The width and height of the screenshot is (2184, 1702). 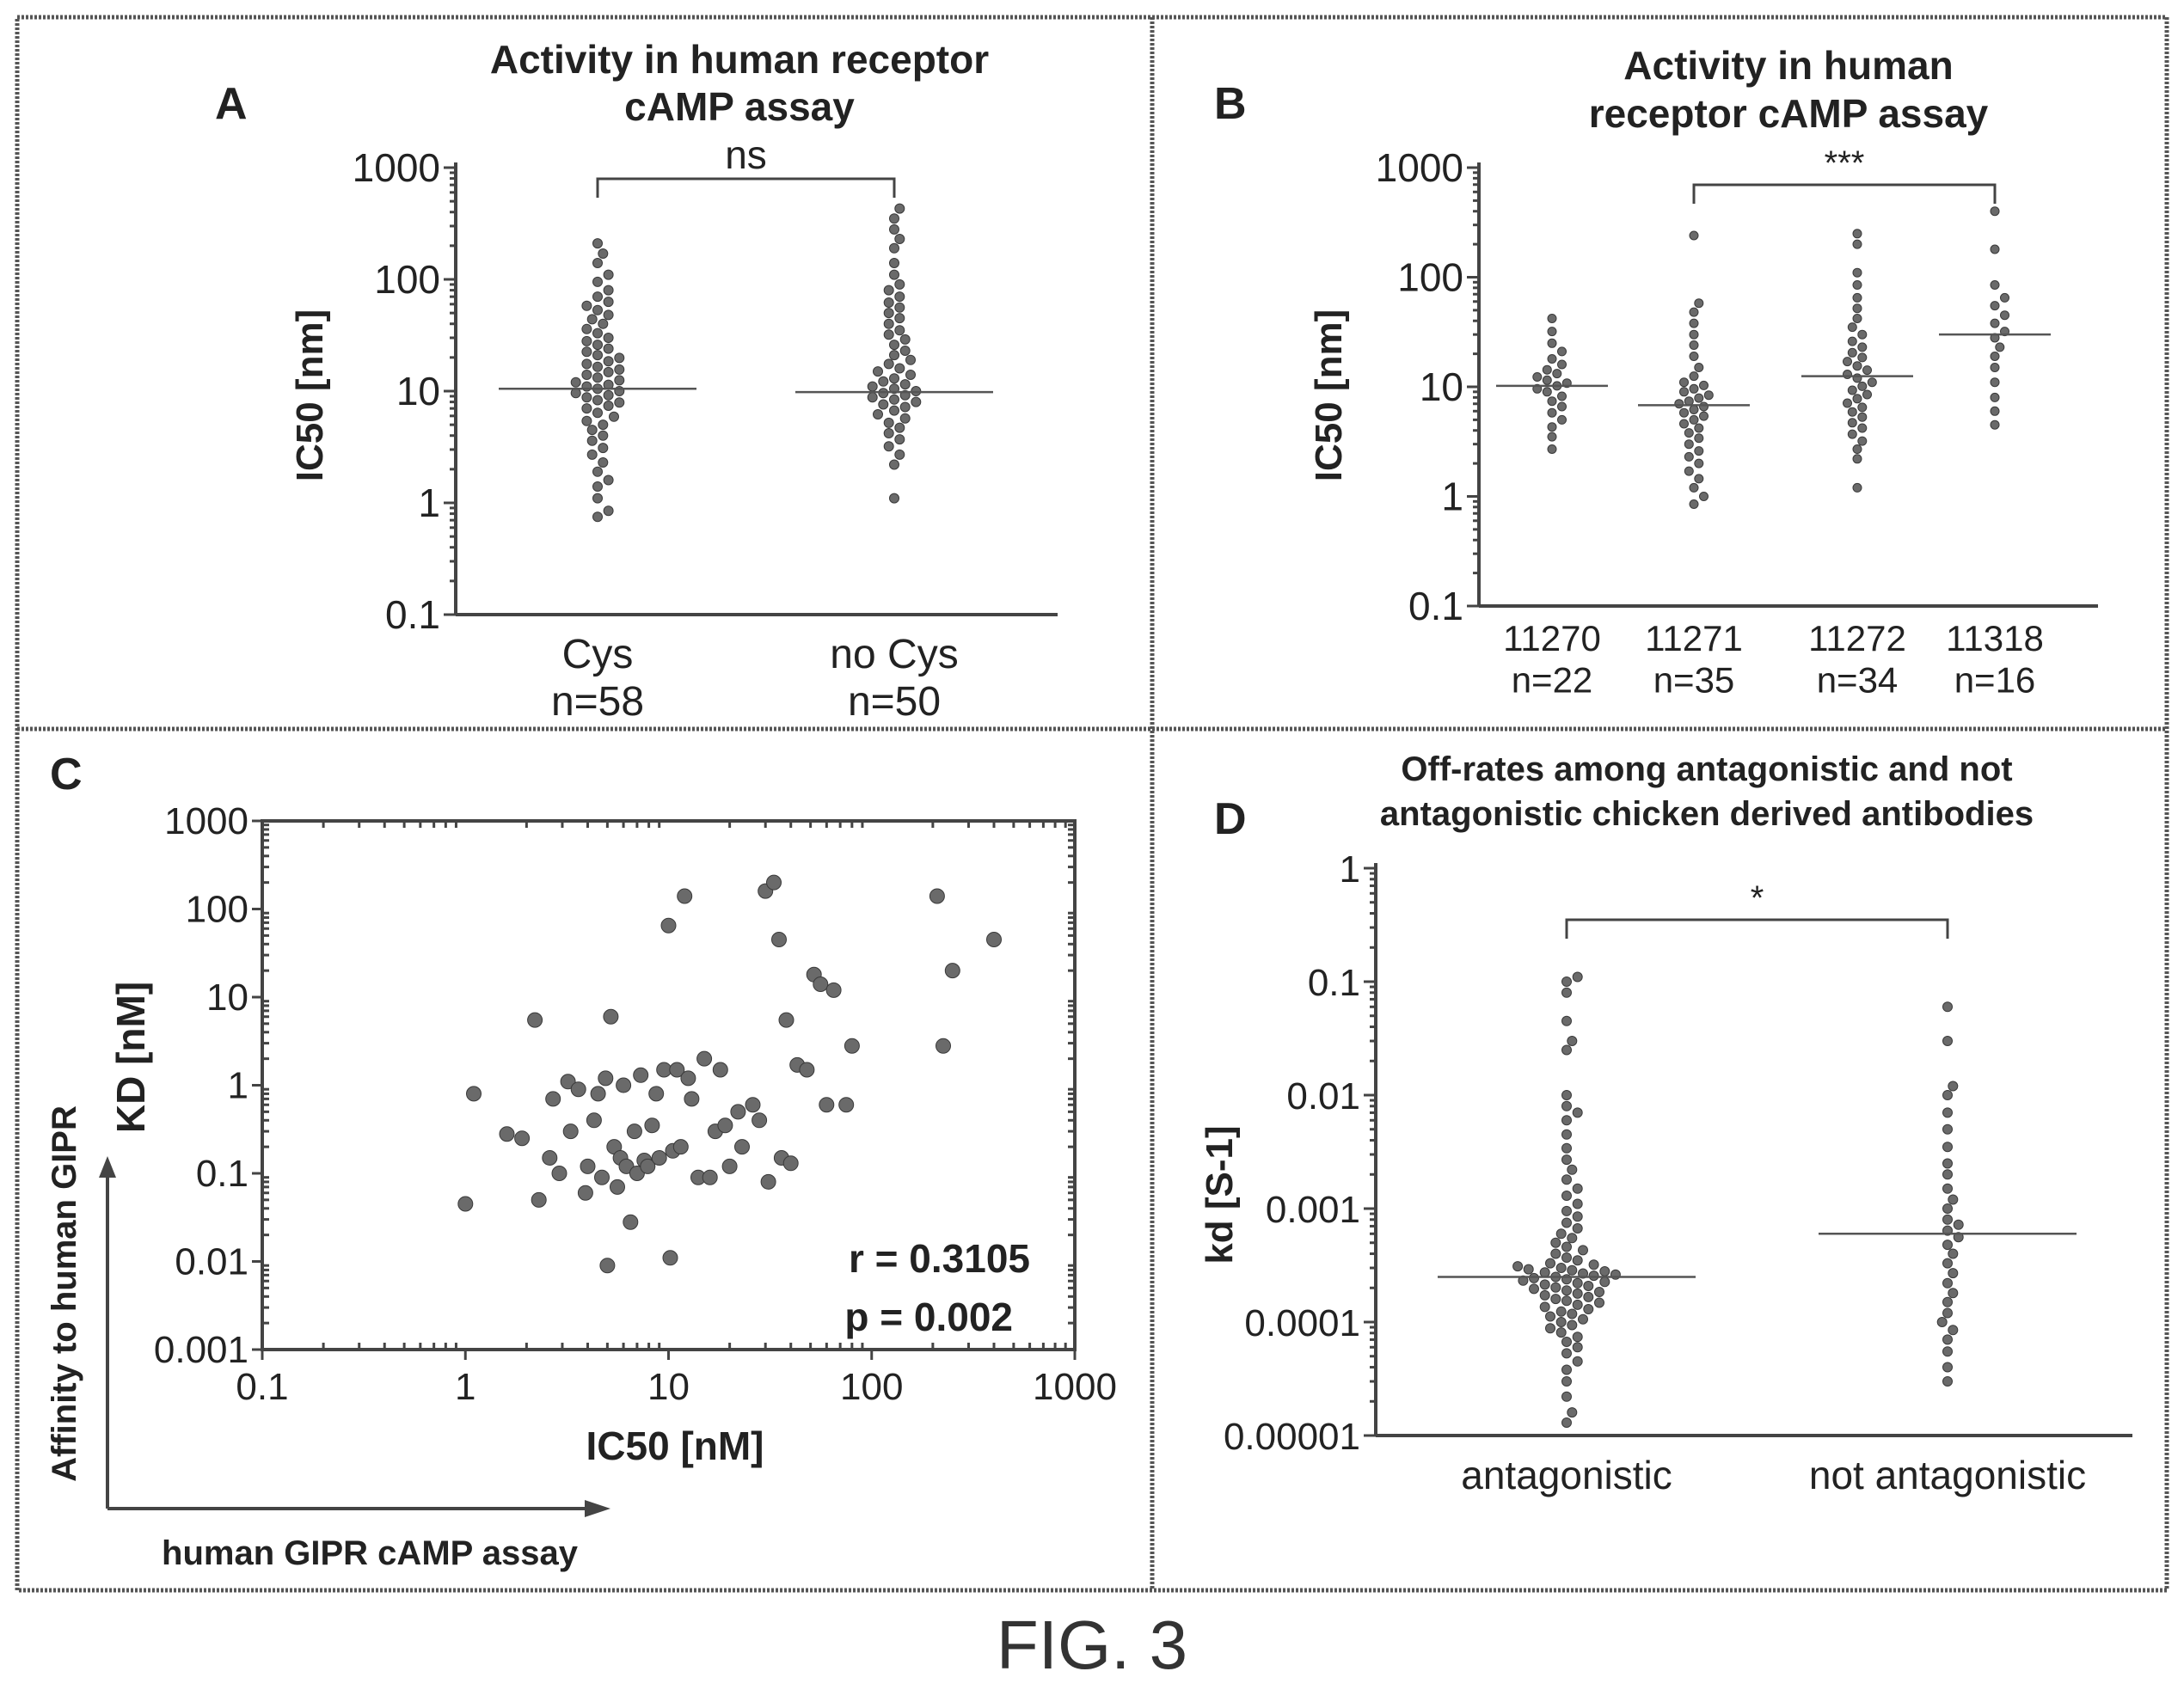 What do you see at coordinates (1435, 606) in the screenshot?
I see `y-tick-label: 0.1` at bounding box center [1435, 606].